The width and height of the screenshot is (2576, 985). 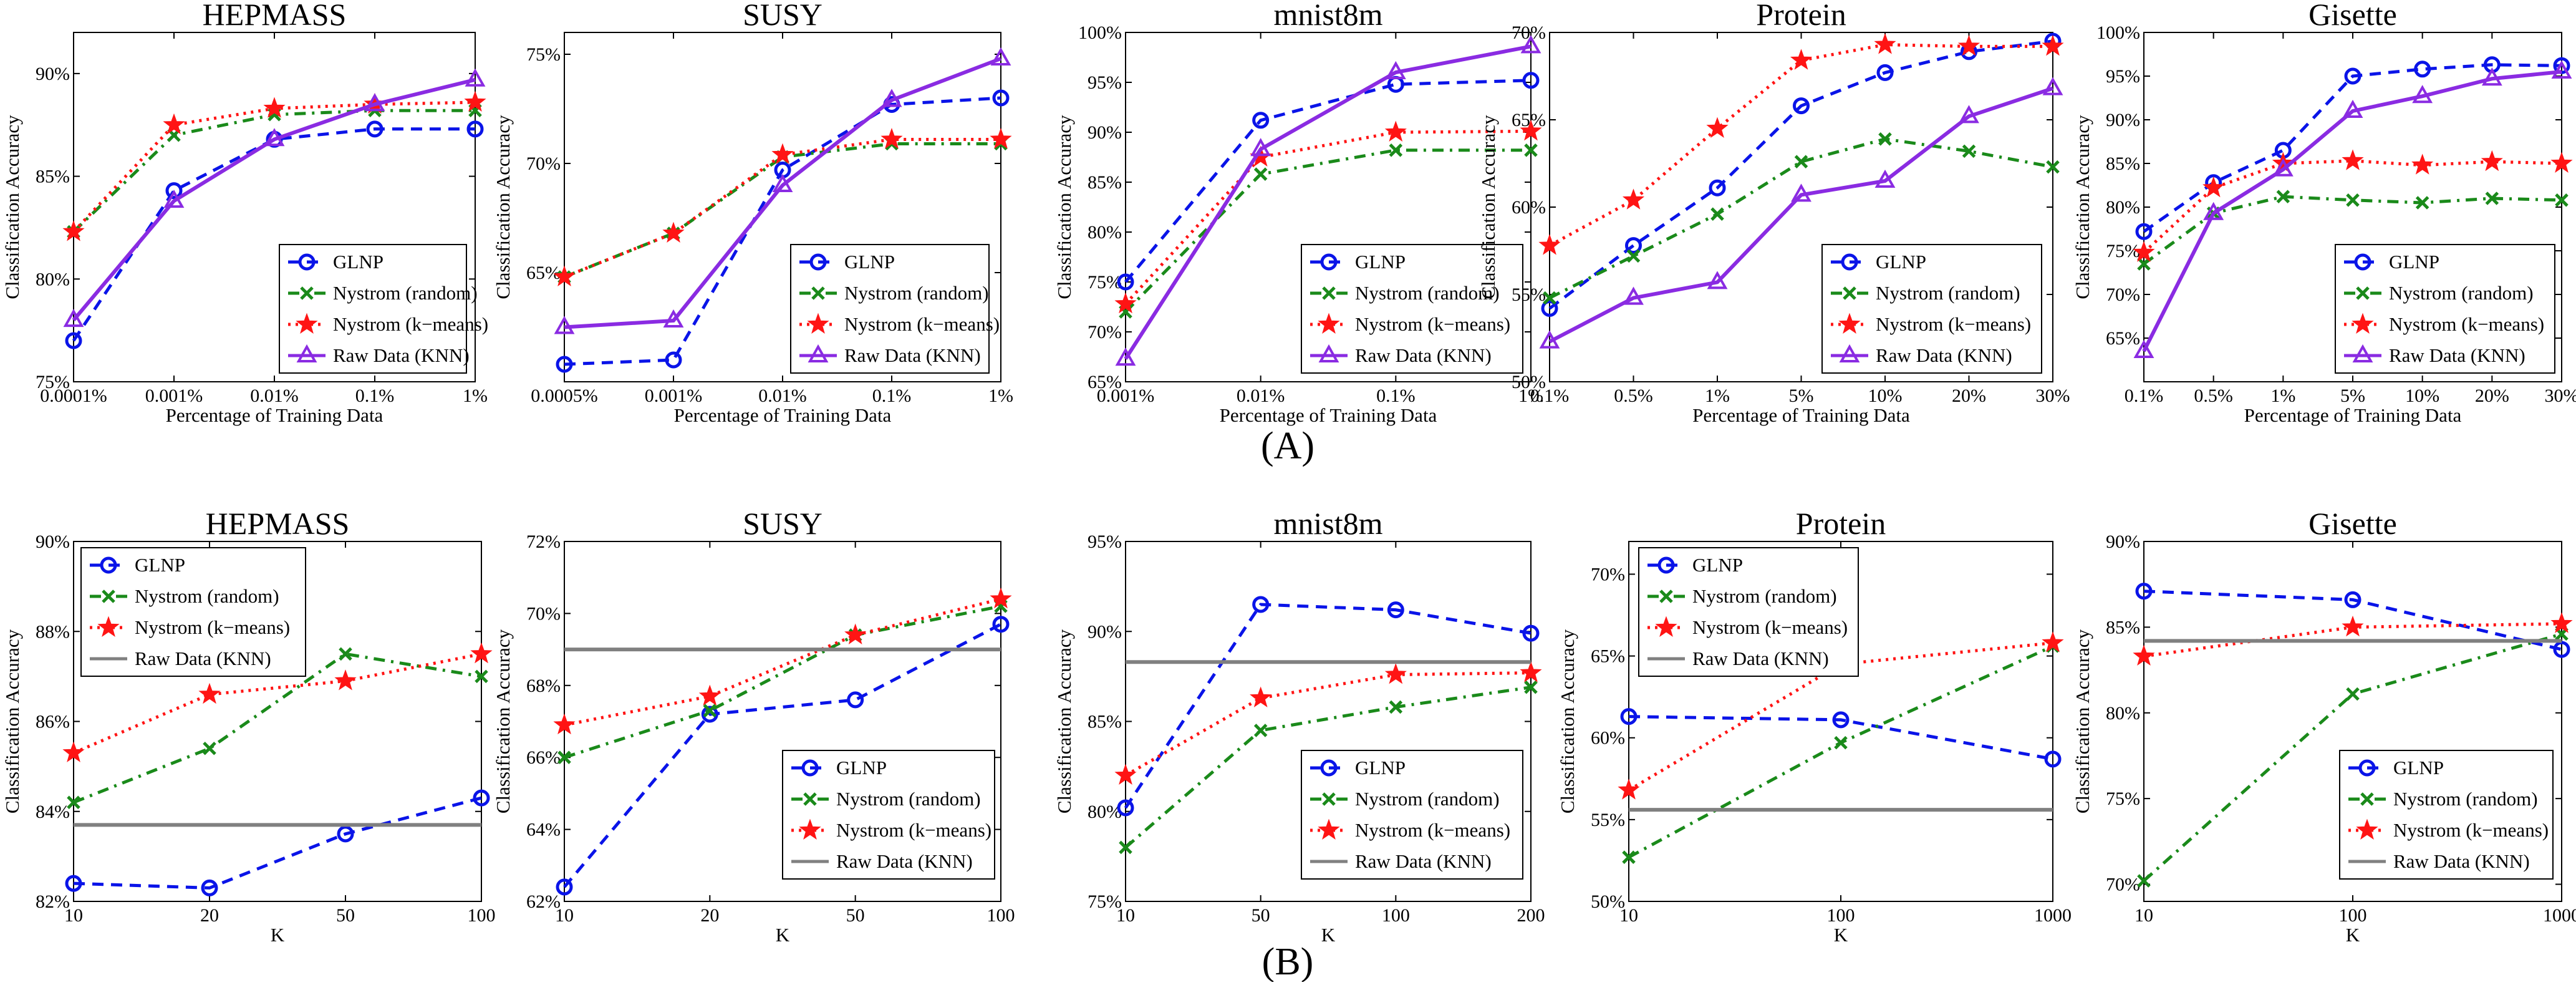 What do you see at coordinates (2123, 251) in the screenshot?
I see `y-tick-label: 75%` at bounding box center [2123, 251].